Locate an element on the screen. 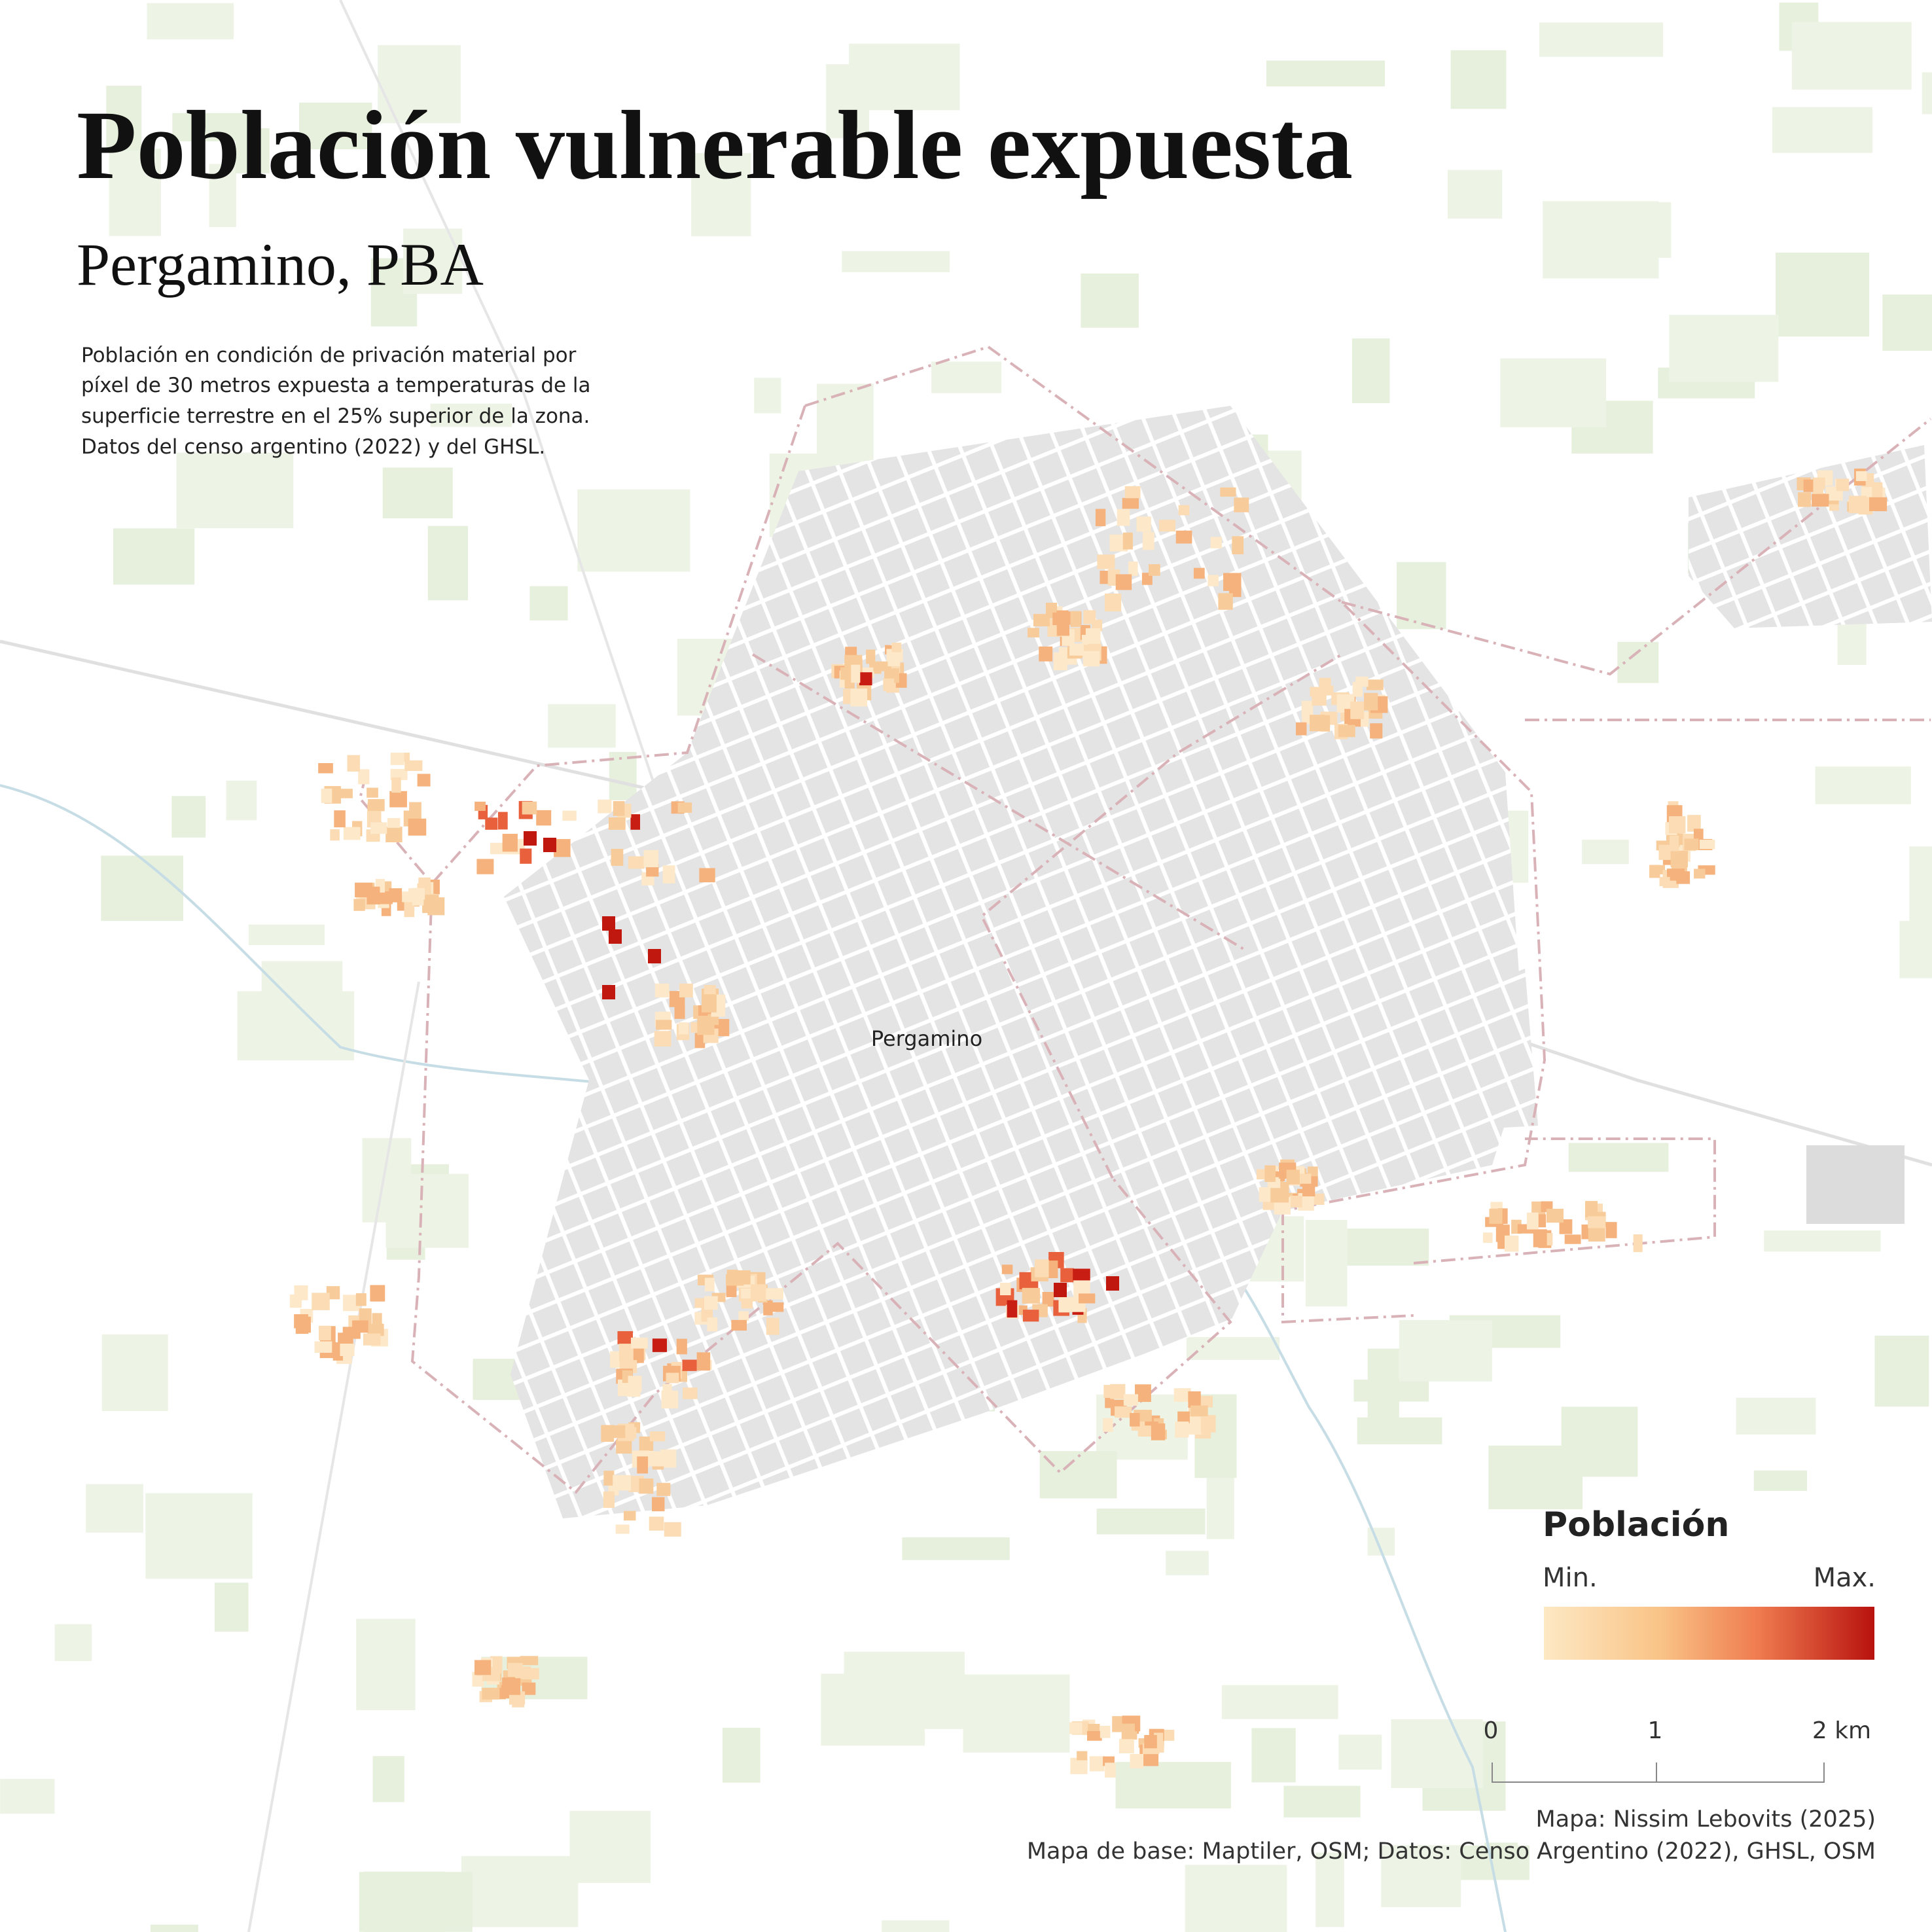 The width and height of the screenshot is (1932, 1932). scale-label: 1 is located at coordinates (1655, 1730).